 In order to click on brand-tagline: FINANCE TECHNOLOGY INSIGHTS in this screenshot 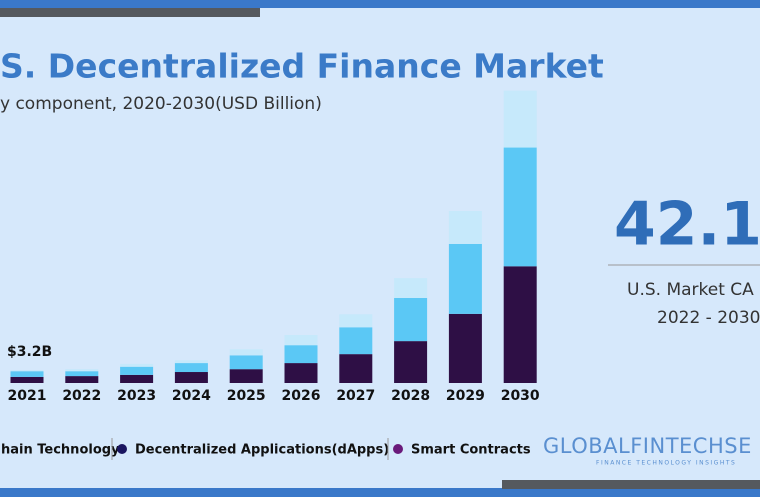, I will do `click(666, 463)`.